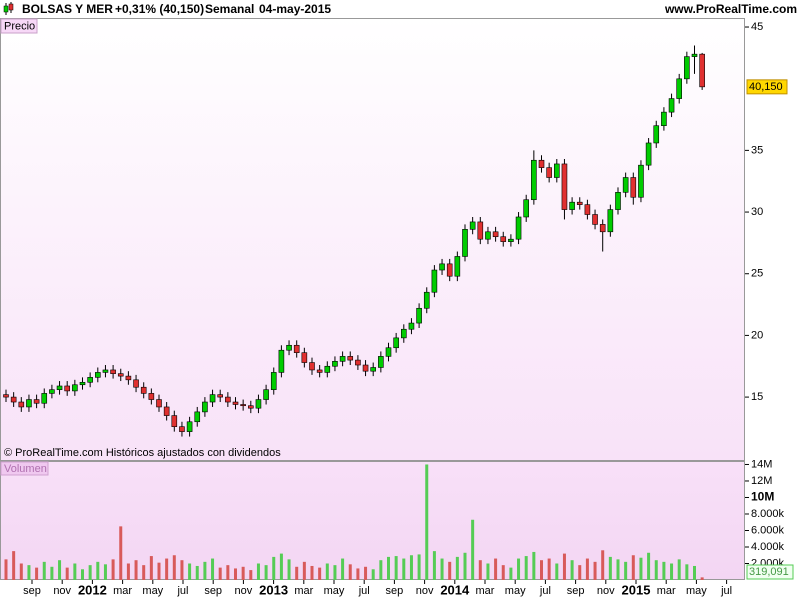  I want to click on x-tick-label: 2012, so click(92, 589).